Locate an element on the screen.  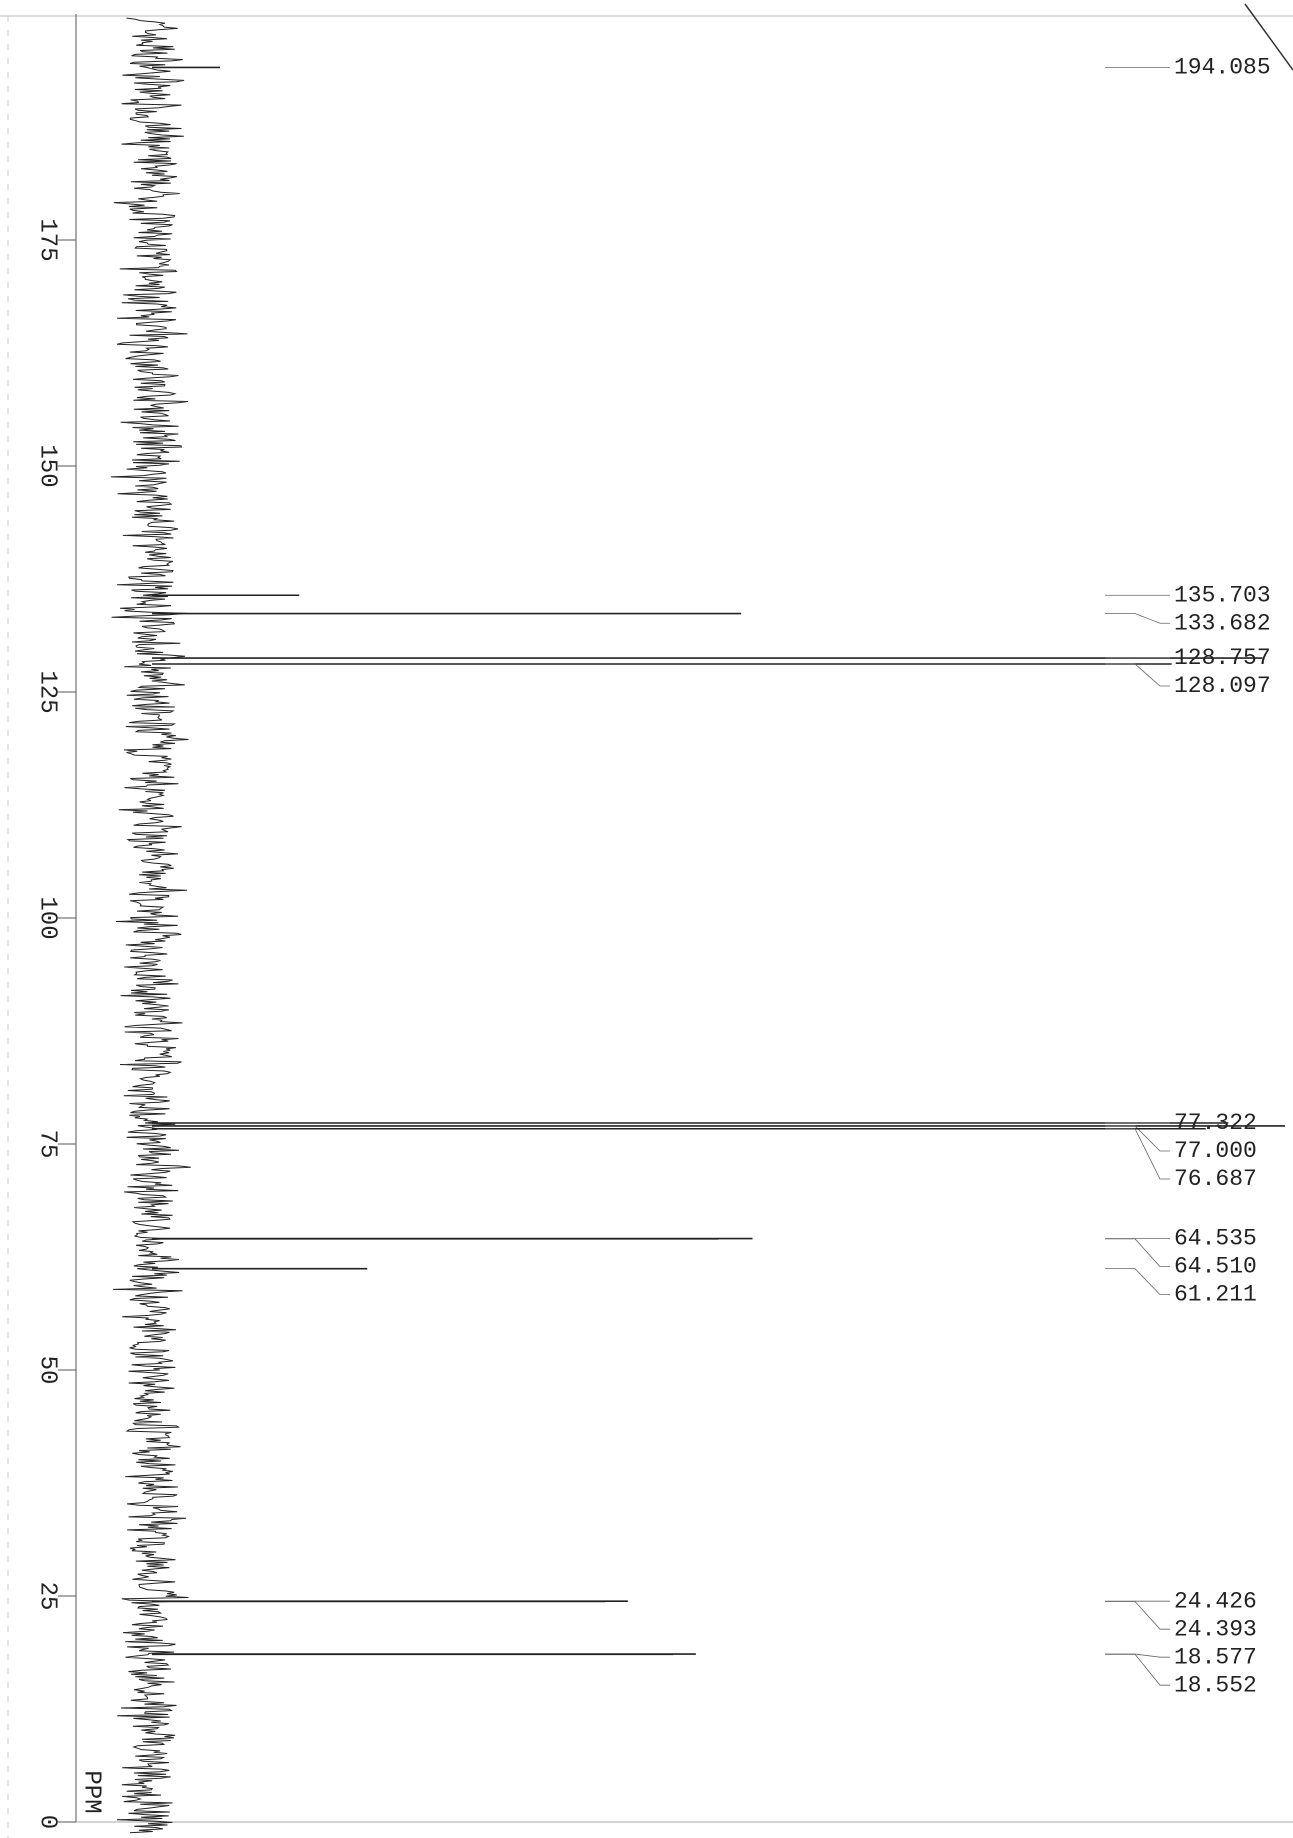
x-tick-label: 50 is located at coordinates (47, 1370).